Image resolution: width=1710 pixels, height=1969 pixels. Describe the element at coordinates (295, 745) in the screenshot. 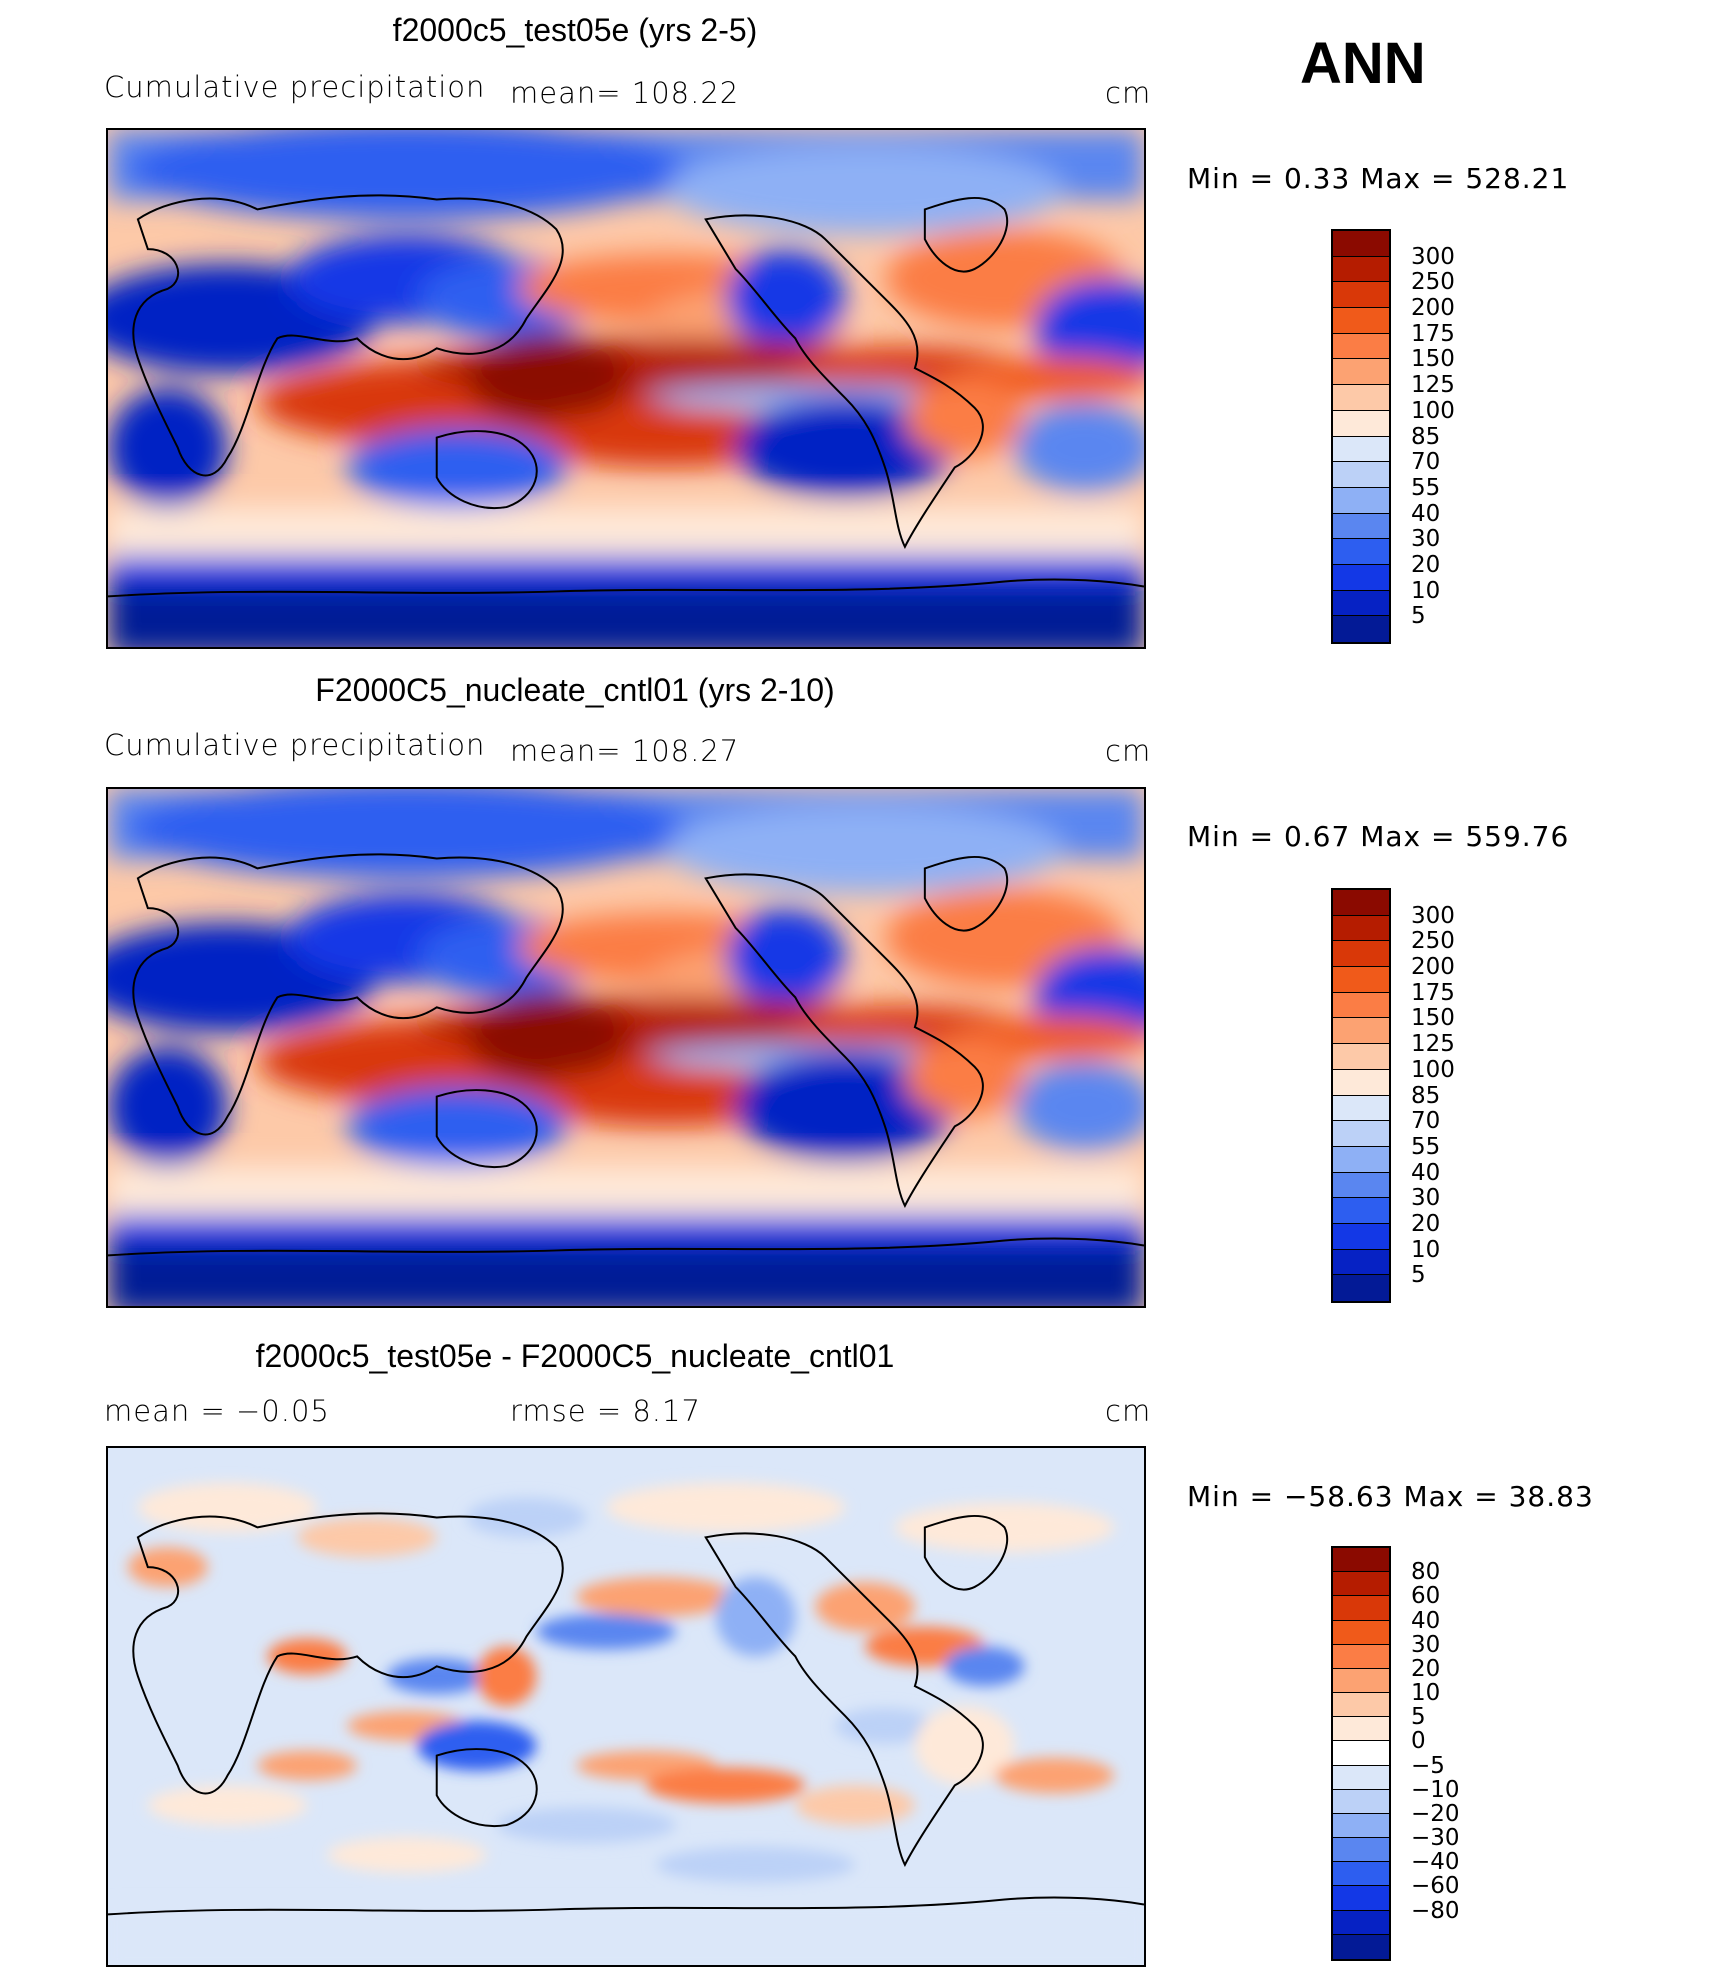

I see `panel-2-variable-label: Cumulative precipitation` at that location.